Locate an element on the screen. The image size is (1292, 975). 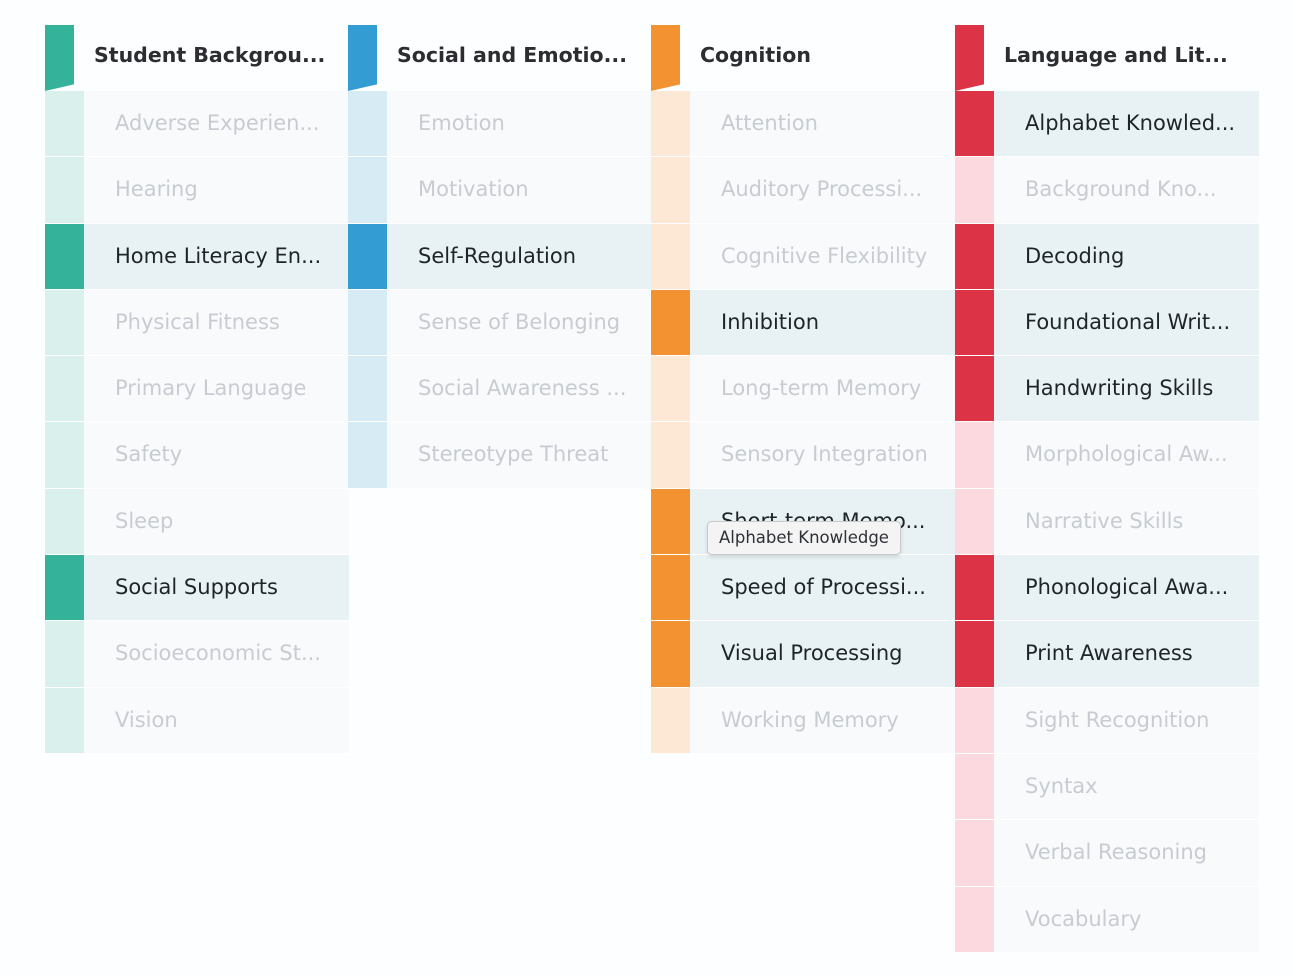
list-item: Motivation is located at coordinates (500, 190).